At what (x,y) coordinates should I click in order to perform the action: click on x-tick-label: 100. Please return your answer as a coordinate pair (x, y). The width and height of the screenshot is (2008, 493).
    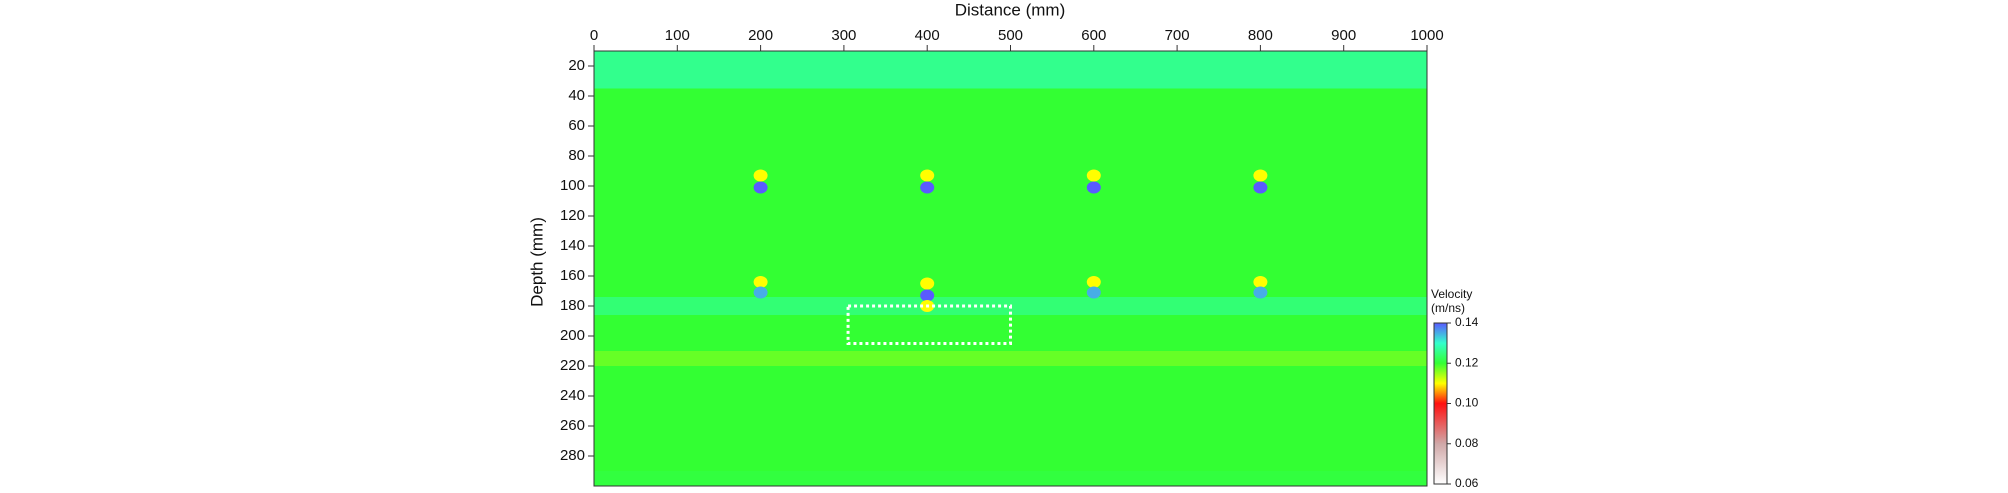
    Looking at the image, I should click on (677, 35).